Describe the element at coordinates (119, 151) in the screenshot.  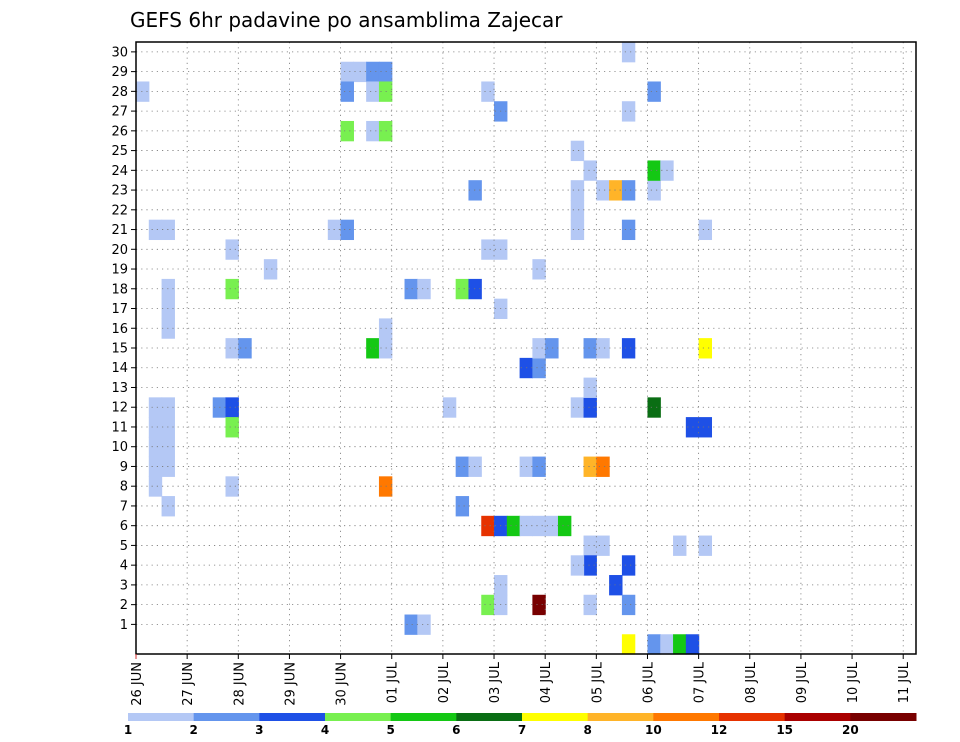
I see `y-tick-label: 25` at that location.